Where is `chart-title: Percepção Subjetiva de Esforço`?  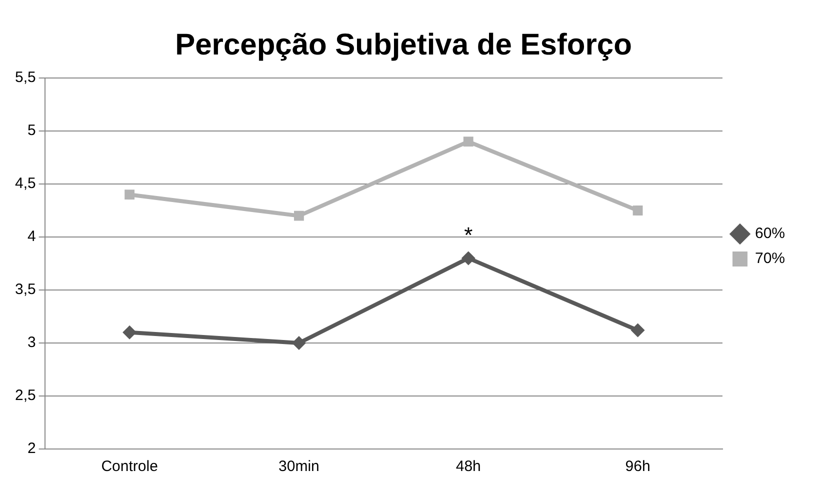
chart-title: Percepção Subjetiva de Esforço is located at coordinates (403, 45).